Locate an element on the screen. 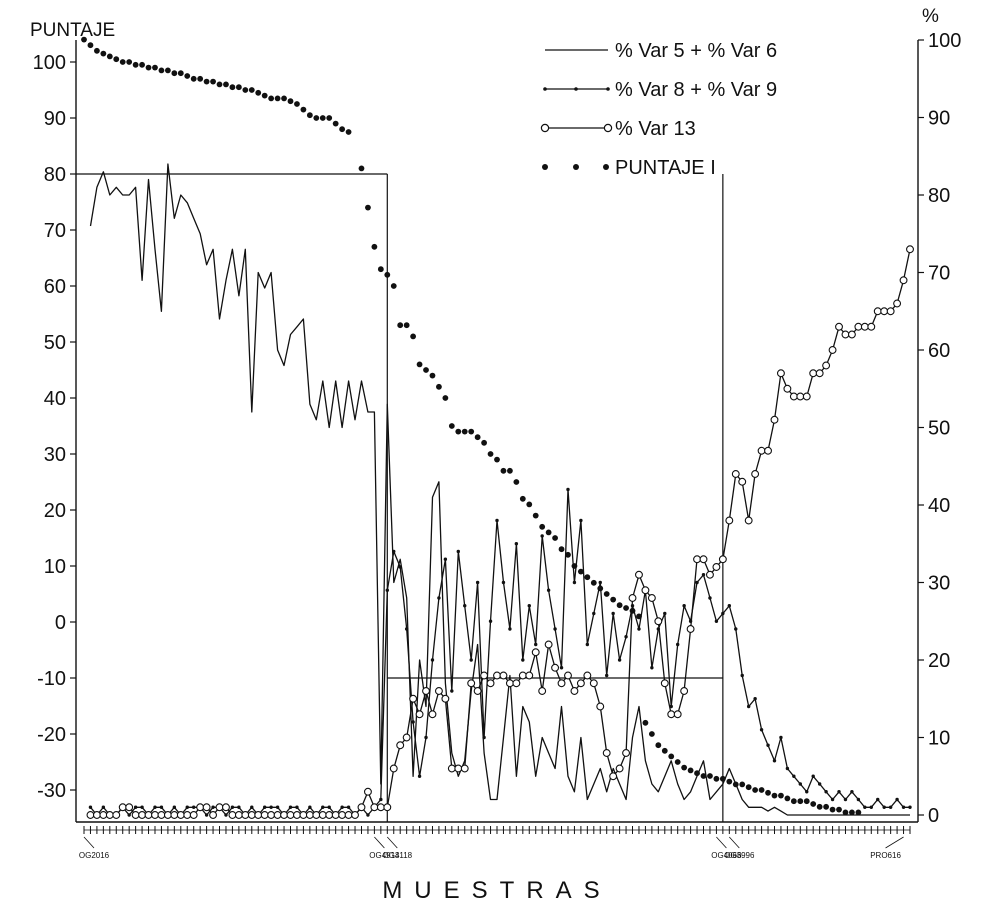 This screenshot has width=986, height=907. y-right-tick-label: 50 is located at coordinates (939, 429).